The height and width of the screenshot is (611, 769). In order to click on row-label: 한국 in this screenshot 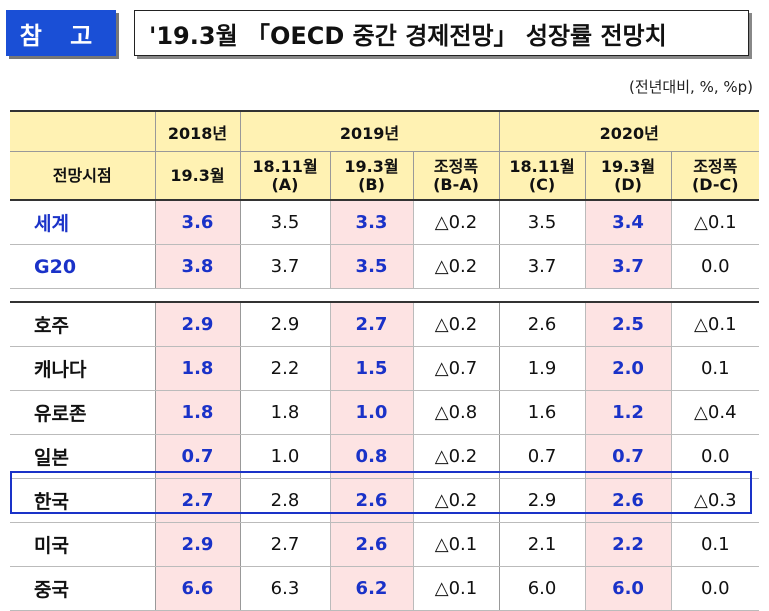, I will do `click(82, 500)`.